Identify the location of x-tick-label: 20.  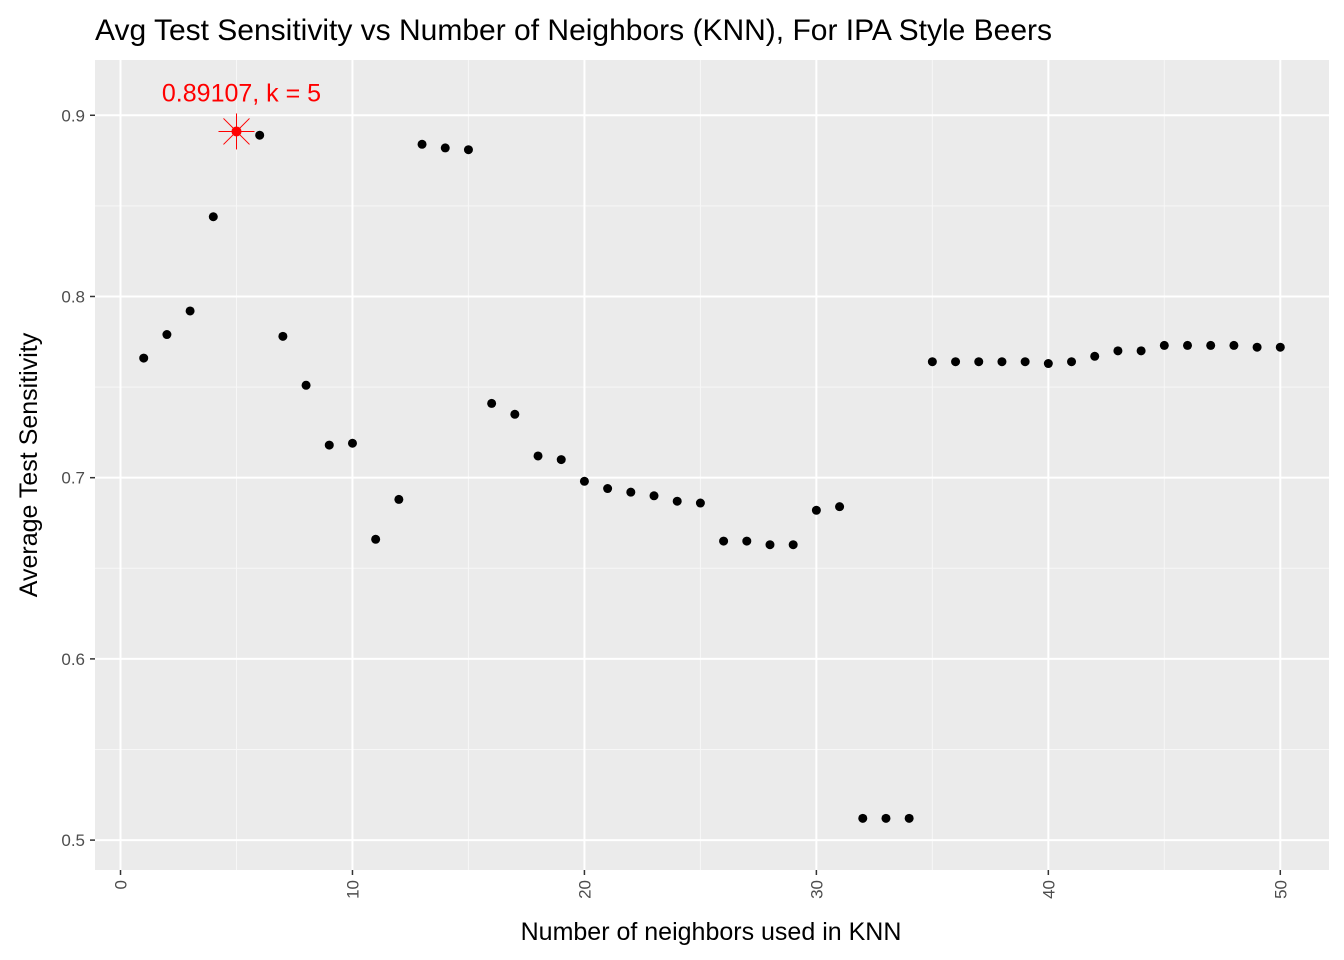
(584, 889).